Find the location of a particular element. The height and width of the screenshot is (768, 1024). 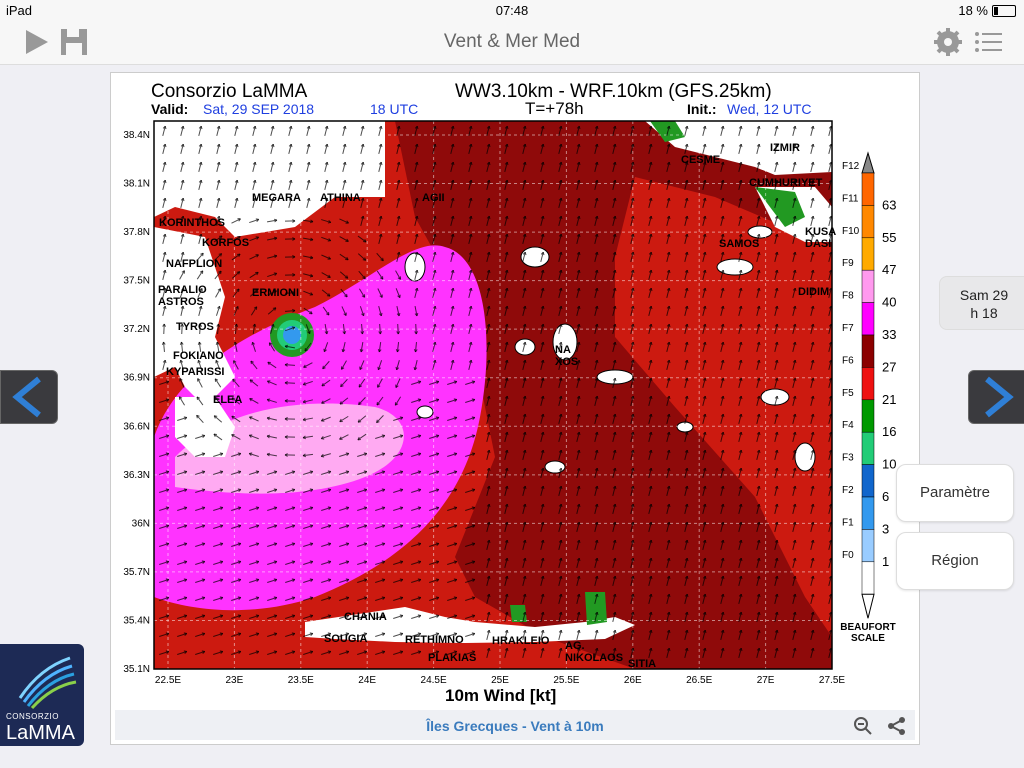

place-label: TYROS is located at coordinates (195, 327).